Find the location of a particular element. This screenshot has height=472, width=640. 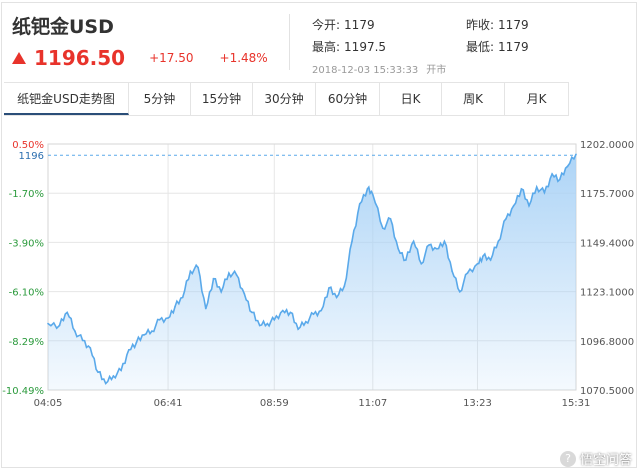

prev-close: 昨收: 1179 is located at coordinates (497, 24).